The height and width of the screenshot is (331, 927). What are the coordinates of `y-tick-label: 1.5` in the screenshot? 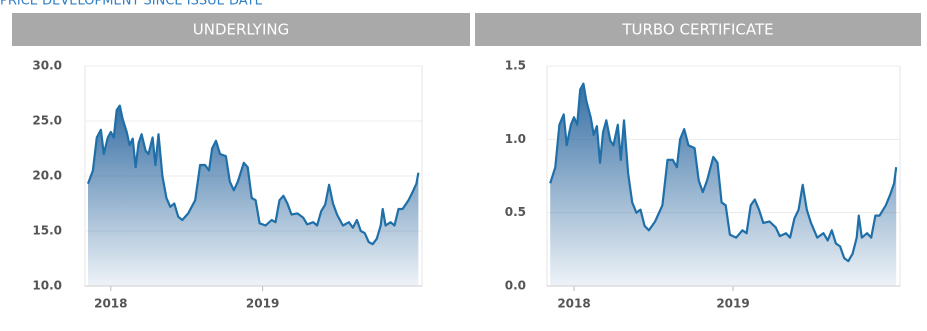 It's located at (515, 66).